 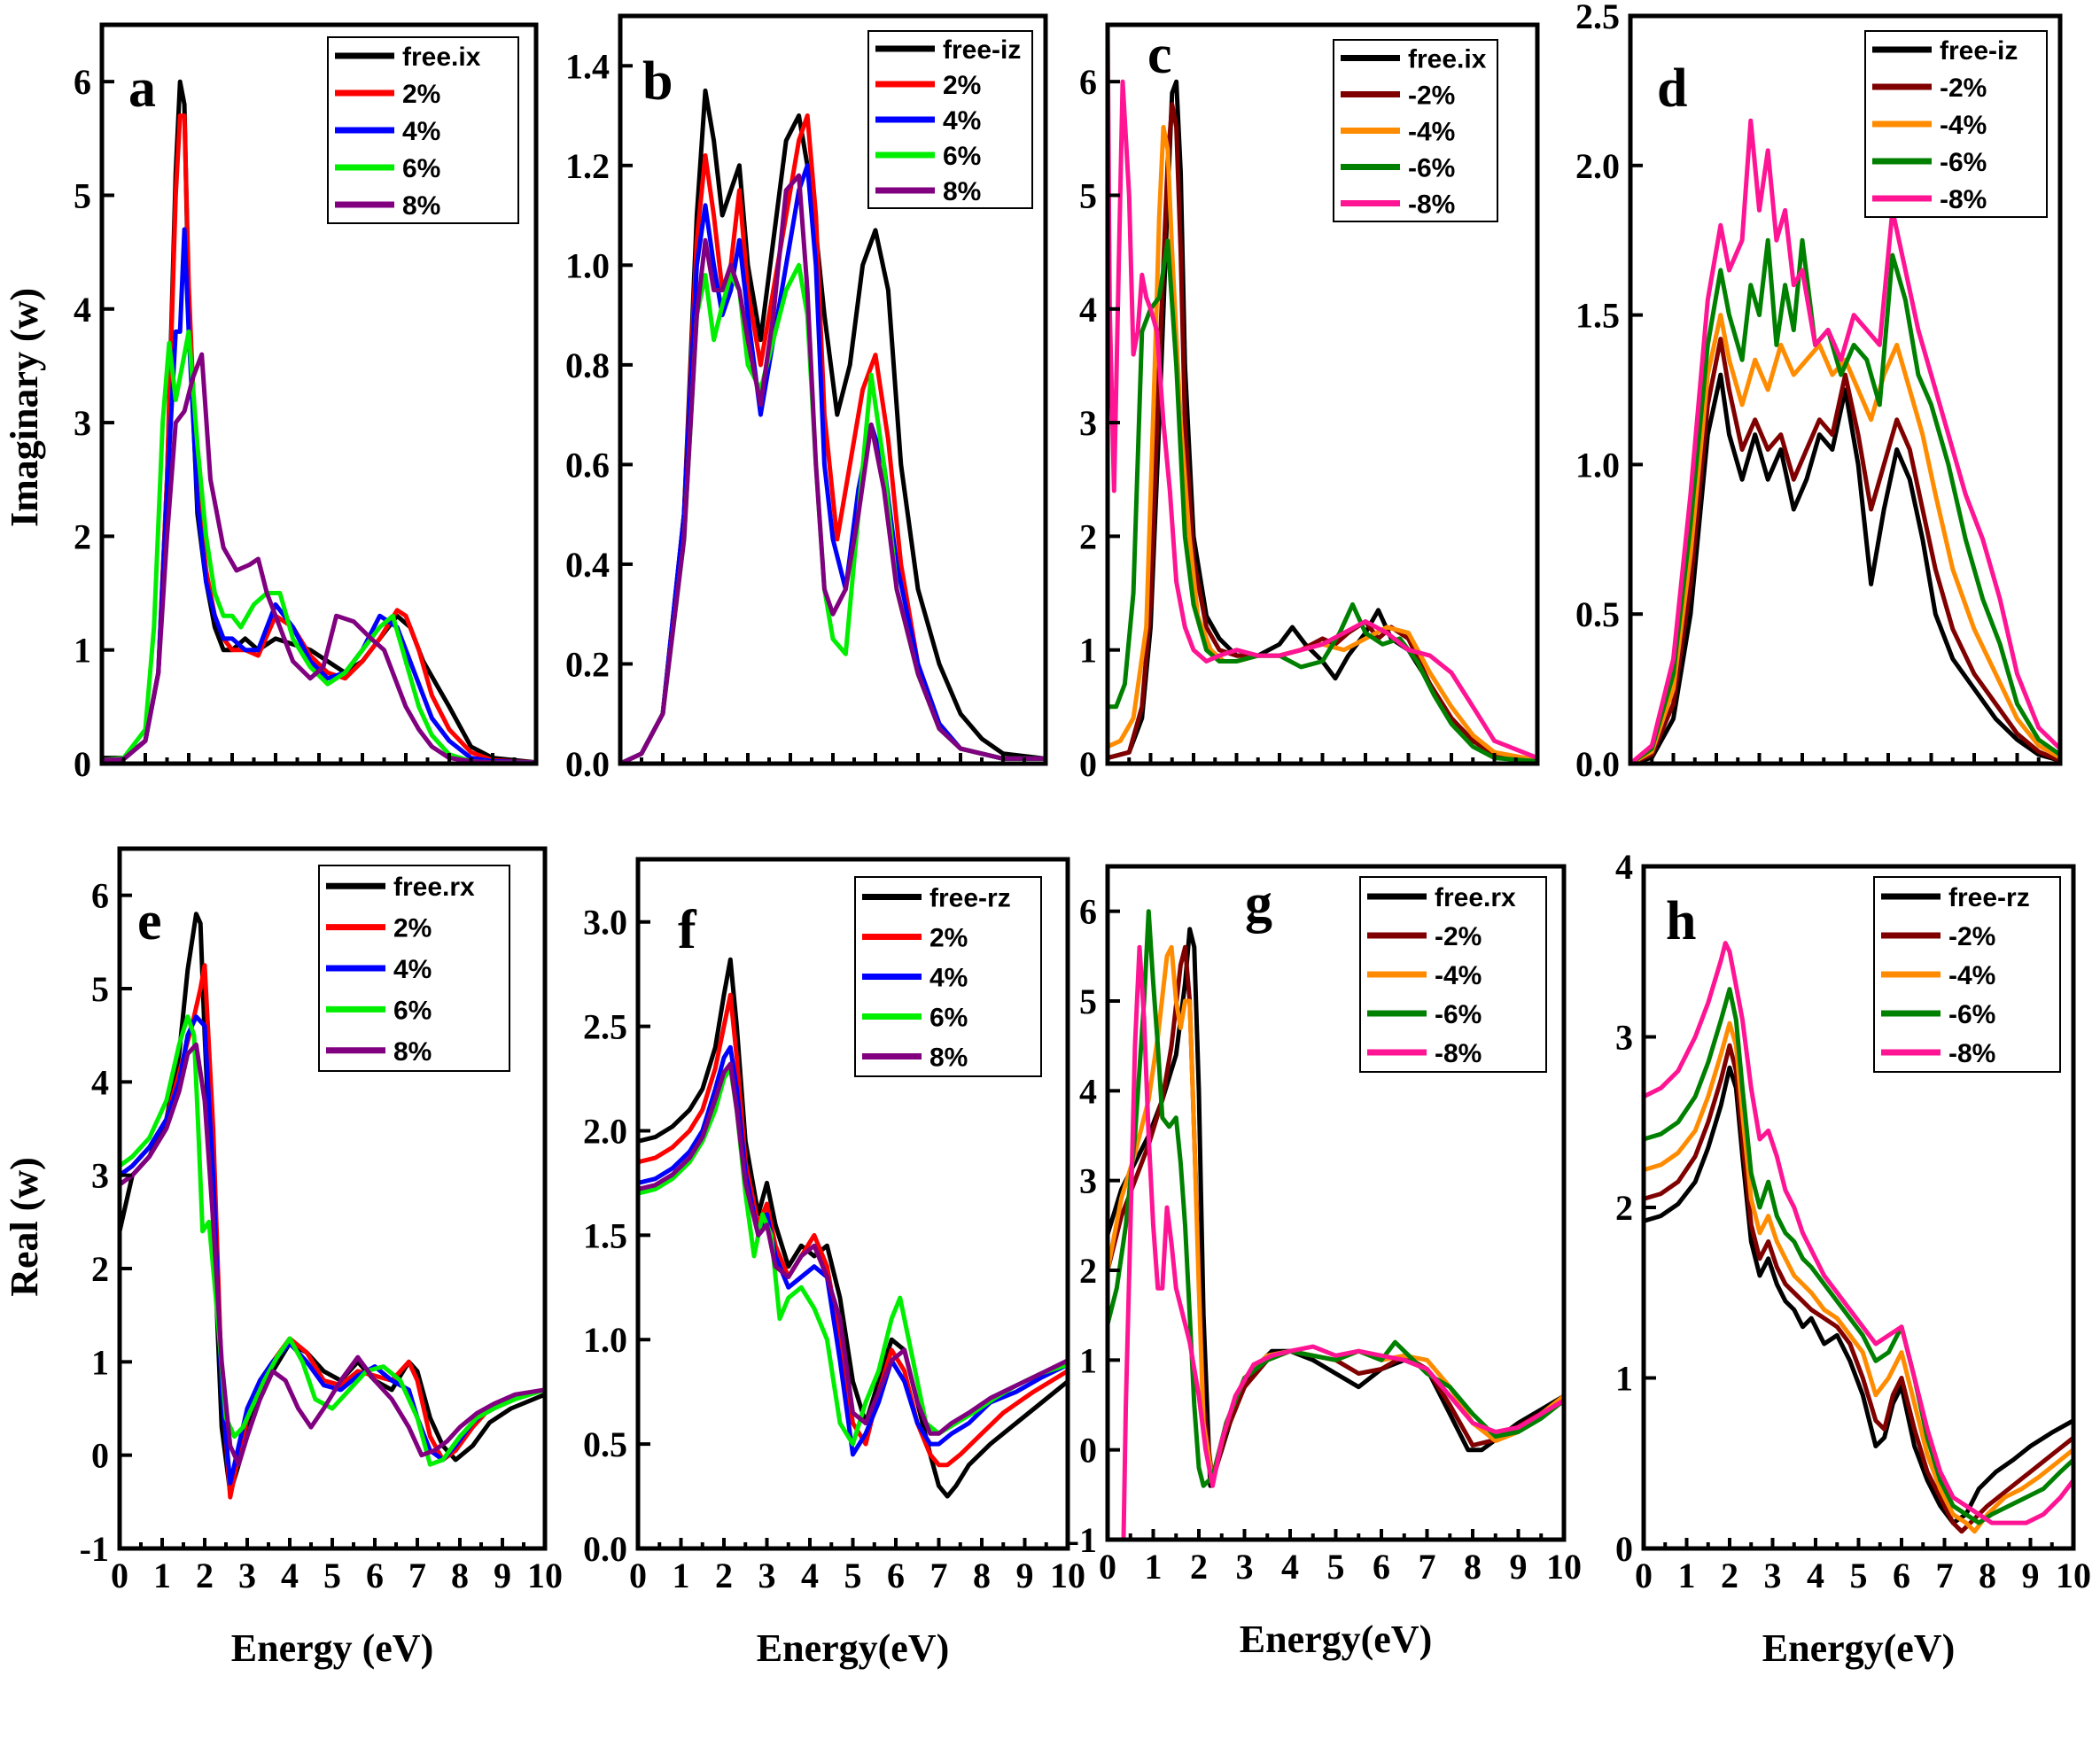 I want to click on panel-e-xtick-label: 9, so click(x=502, y=1576).